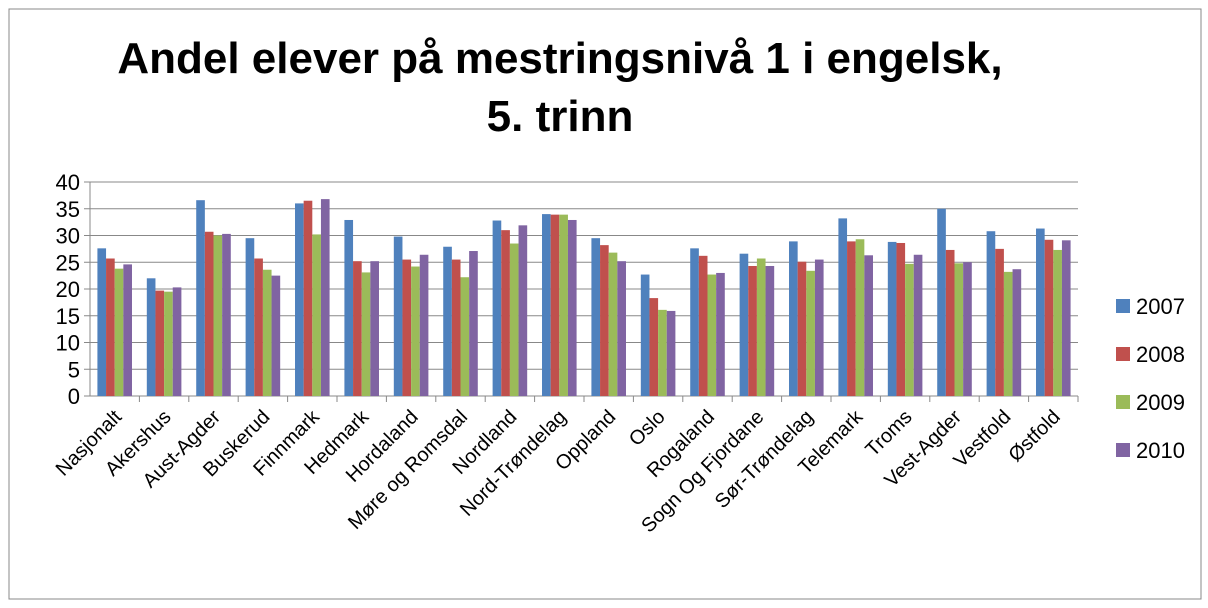 This screenshot has width=1208, height=608. Describe the element at coordinates (68, 316) in the screenshot. I see `y-tick-label: 15` at that location.